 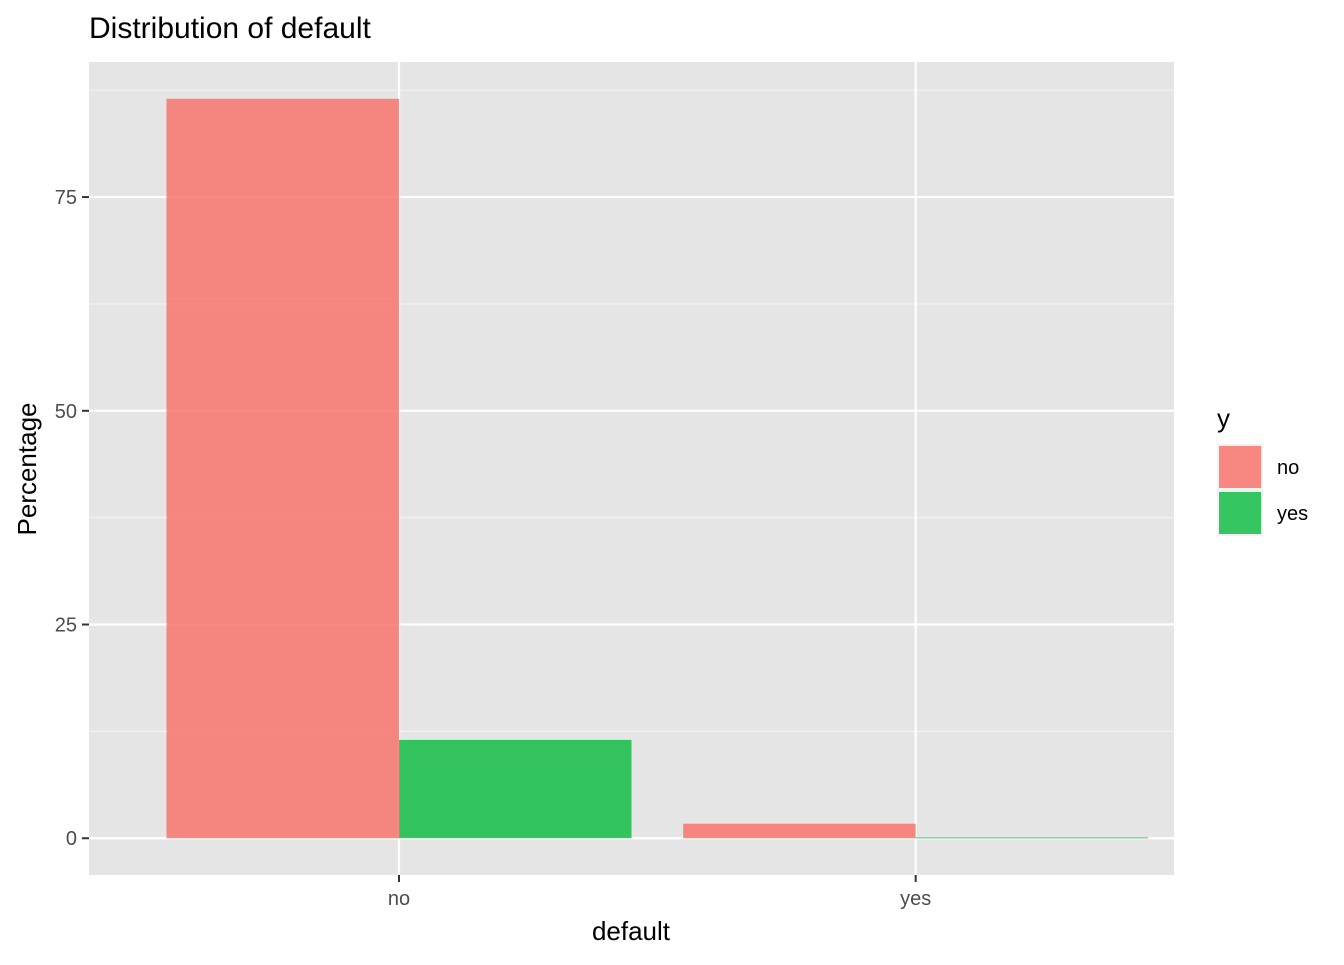 I want to click on bar-no-no, so click(x=282, y=468).